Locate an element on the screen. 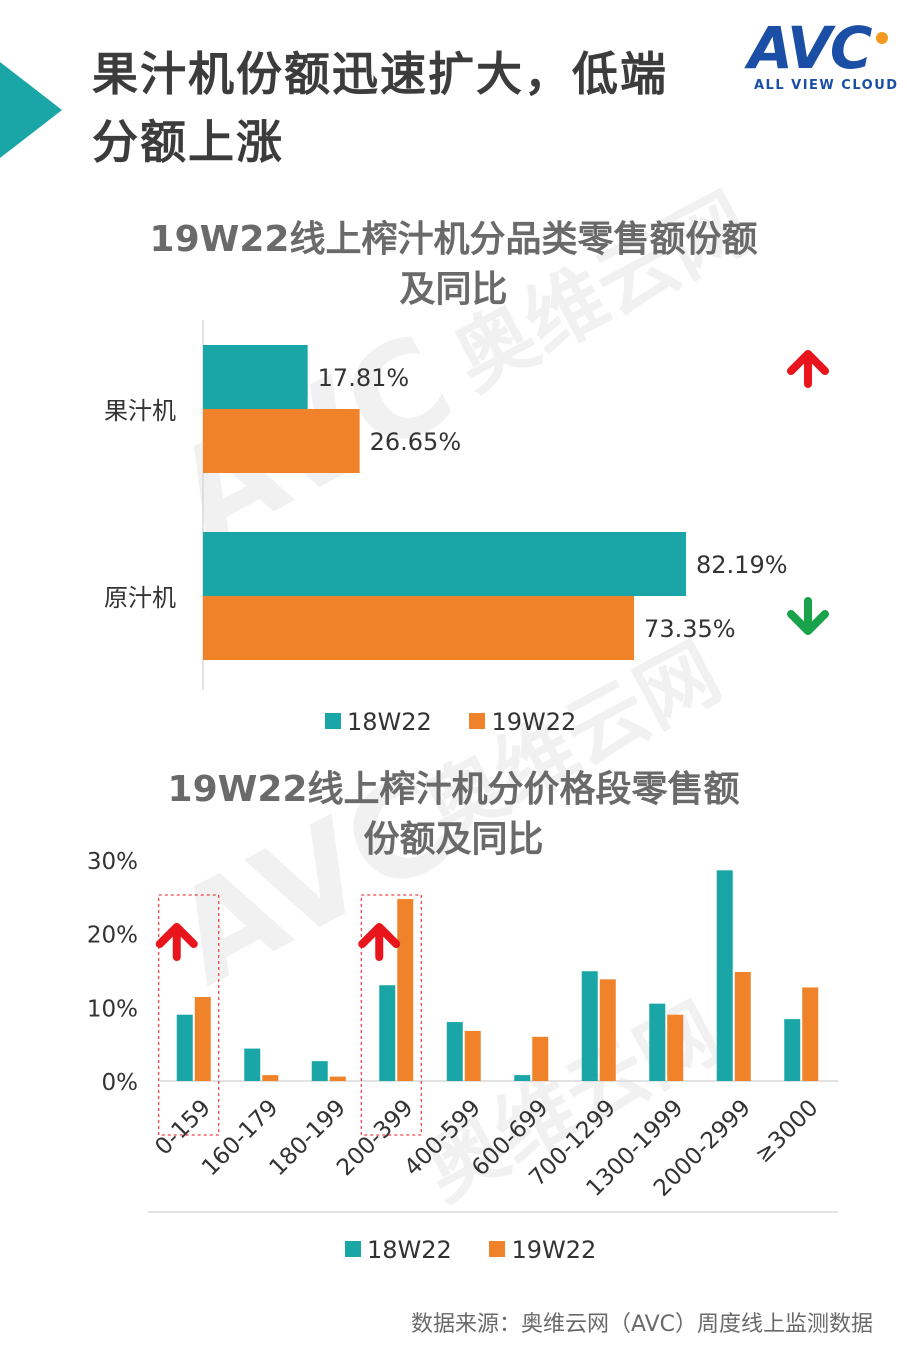 The height and width of the screenshot is (1361, 907). y-tick-label: 10% is located at coordinates (112, 1009).